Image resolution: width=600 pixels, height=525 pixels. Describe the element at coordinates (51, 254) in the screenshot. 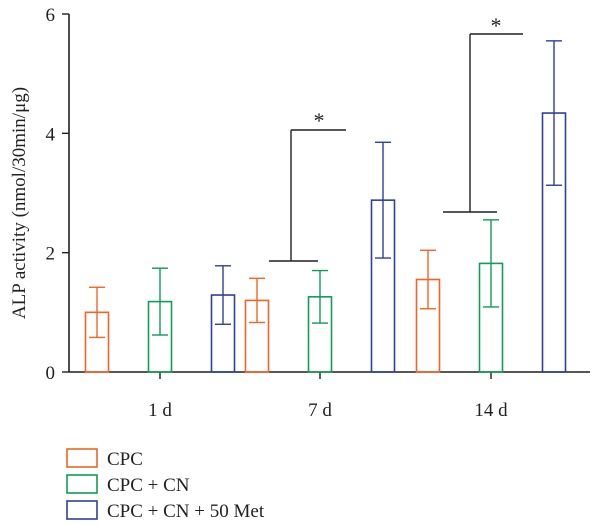

I see `y-tick-label: 2` at that location.